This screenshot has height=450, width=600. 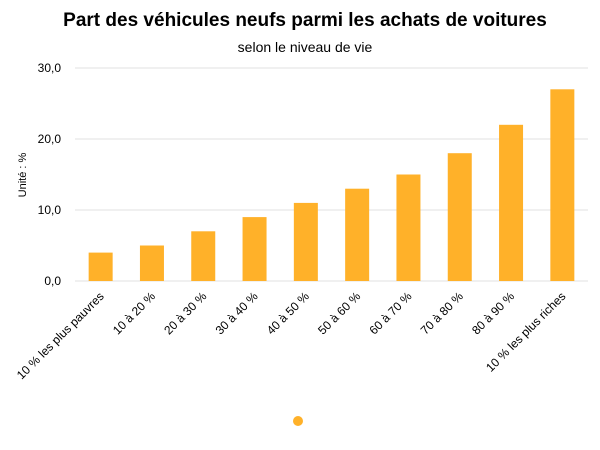 I want to click on x-tick-label: 40 à 50 %, so click(x=288, y=313).